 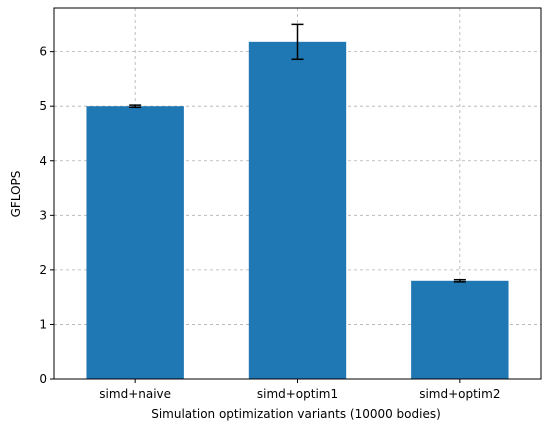 What do you see at coordinates (43, 52) in the screenshot?
I see `y-tick-label: 6` at bounding box center [43, 52].